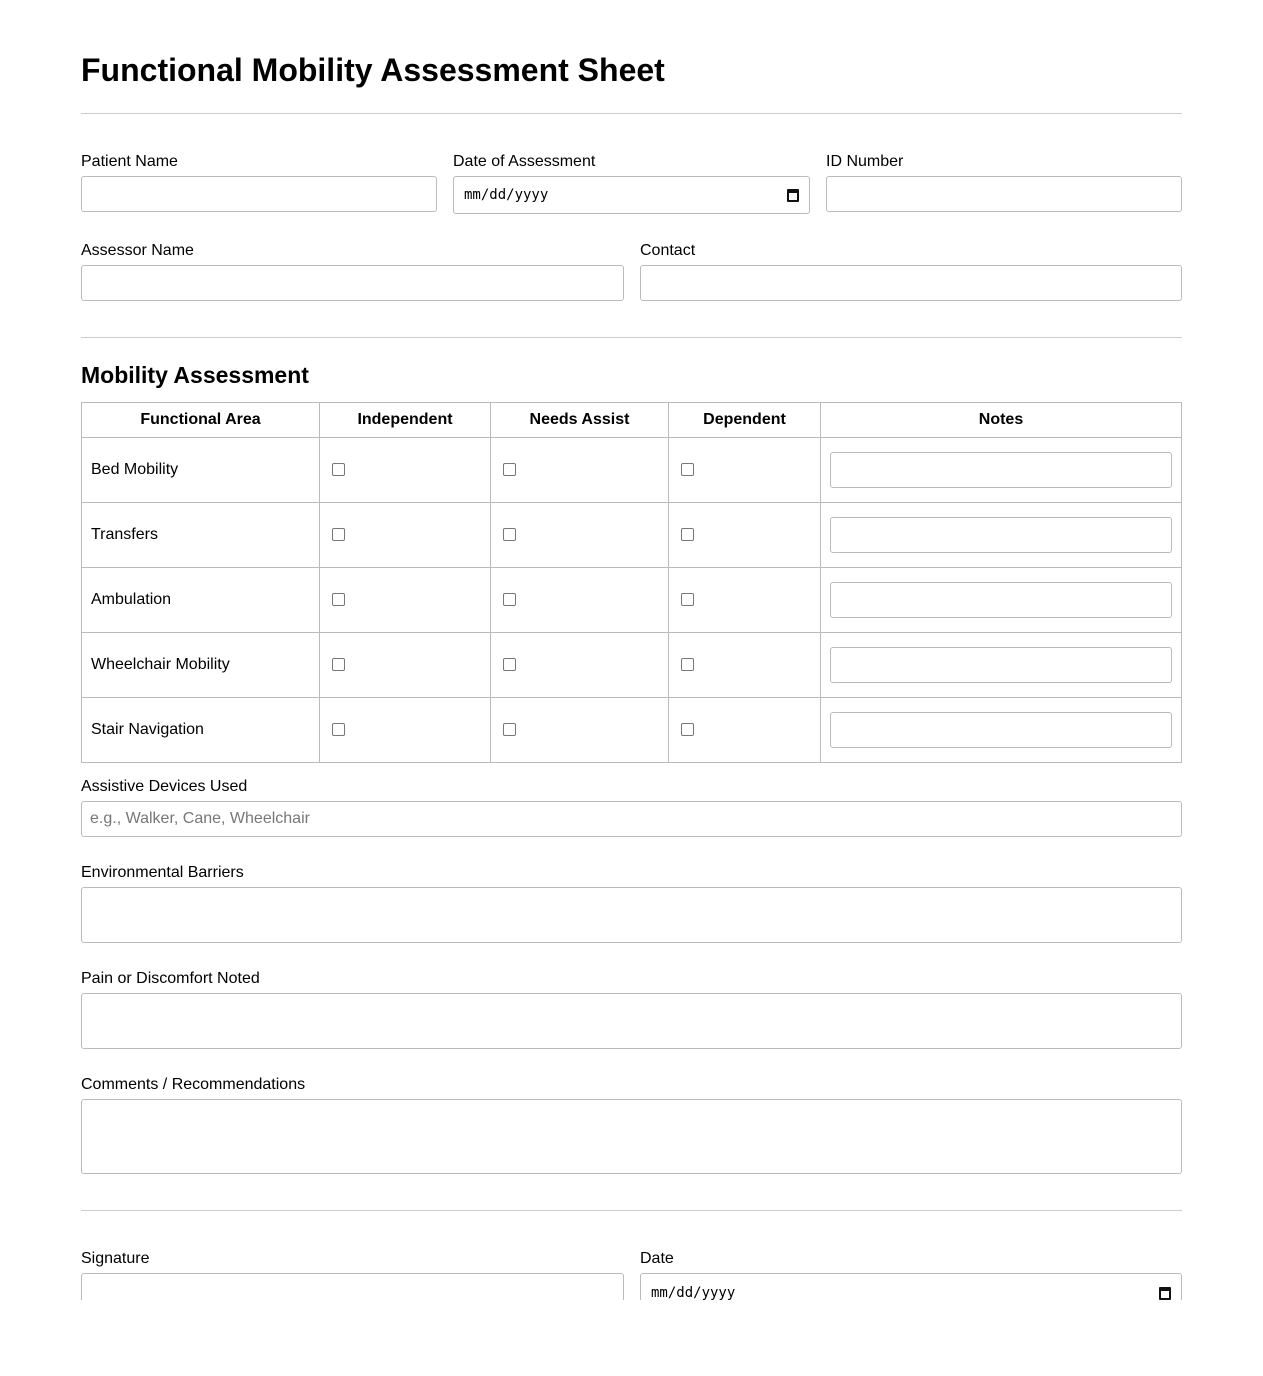 This screenshot has width=1263, height=1376. What do you see at coordinates (200, 600) in the screenshot?
I see `functional-area-cell: Ambulation` at bounding box center [200, 600].